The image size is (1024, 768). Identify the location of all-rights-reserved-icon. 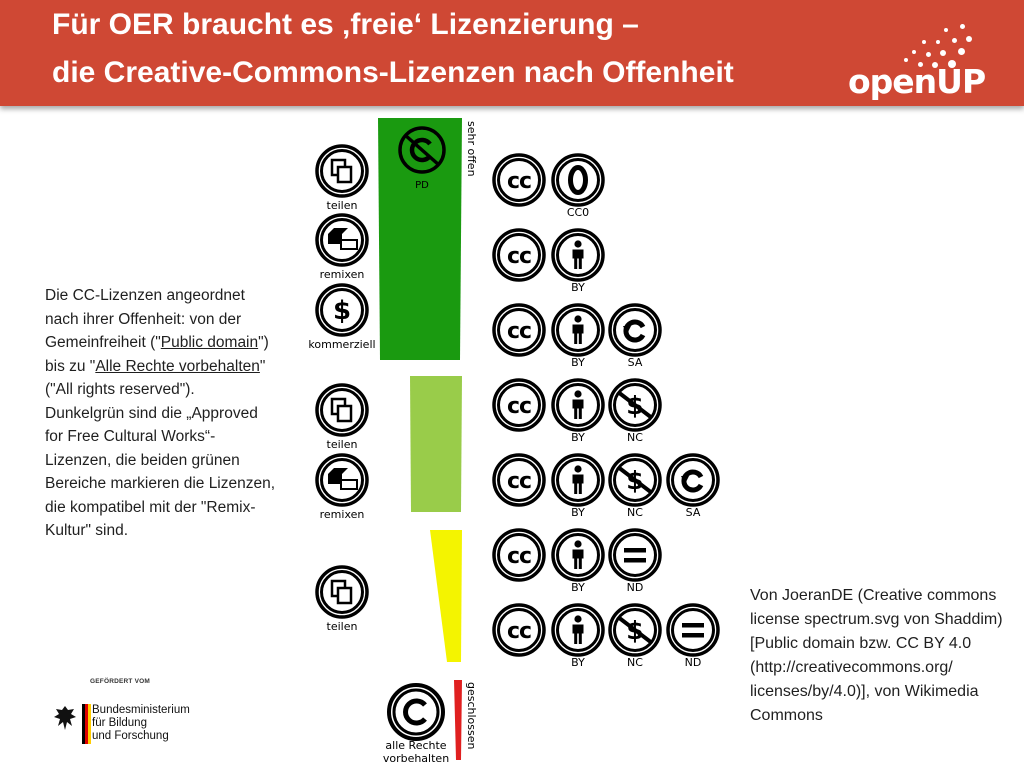
(416, 712).